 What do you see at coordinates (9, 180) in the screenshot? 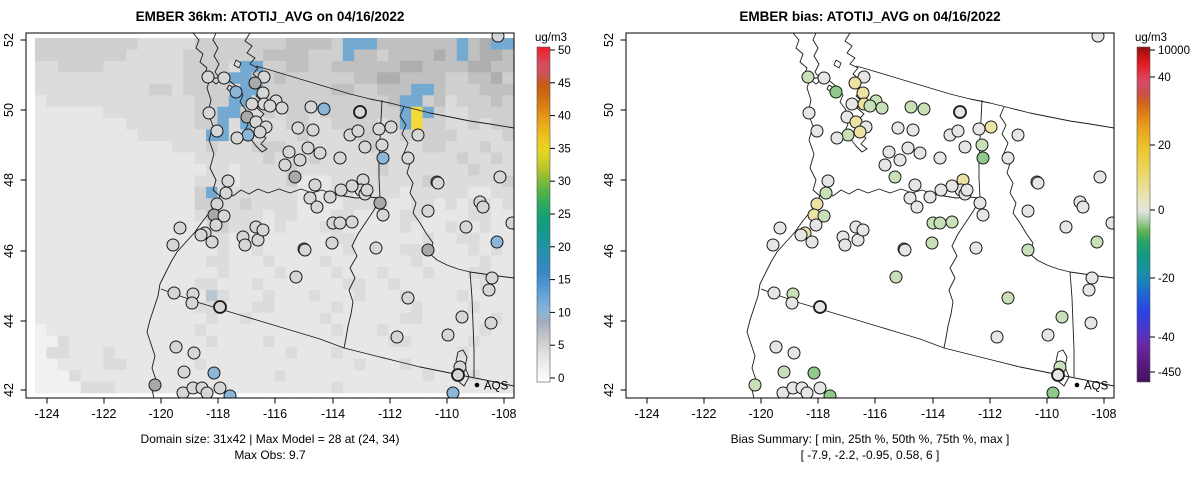
I see `y-axis-tick-label: 48` at bounding box center [9, 180].